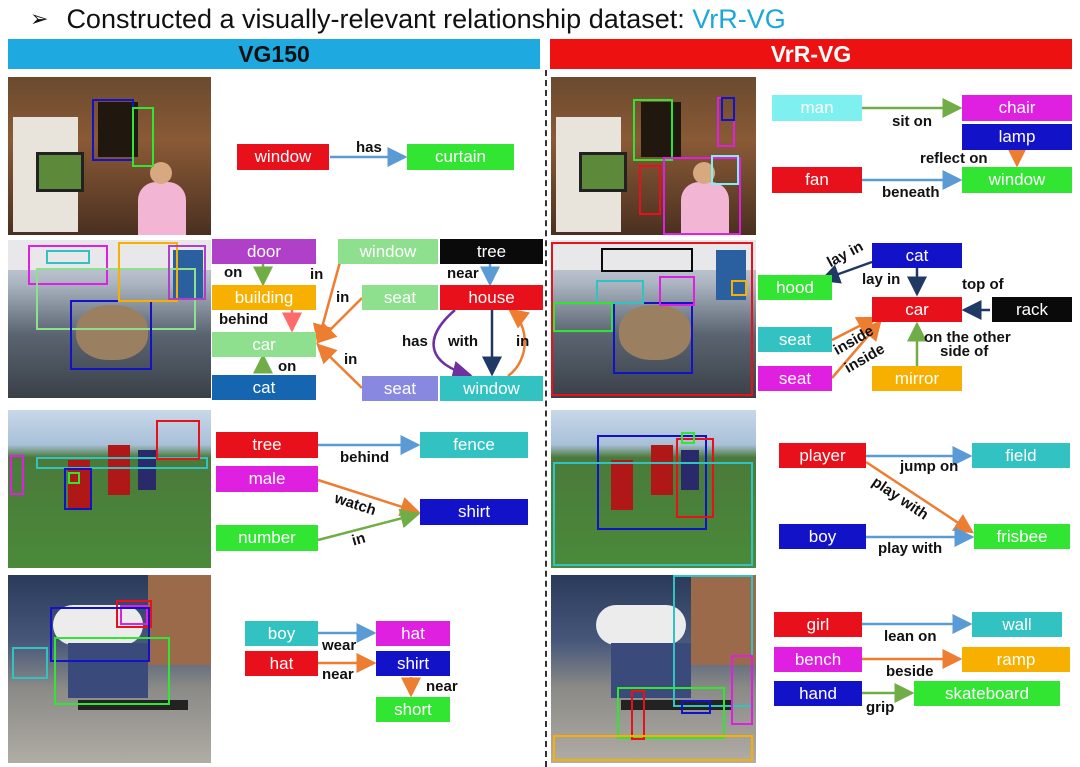 The height and width of the screenshot is (767, 1080). What do you see at coordinates (1017, 624) in the screenshot?
I see `node-wall: wall` at bounding box center [1017, 624].